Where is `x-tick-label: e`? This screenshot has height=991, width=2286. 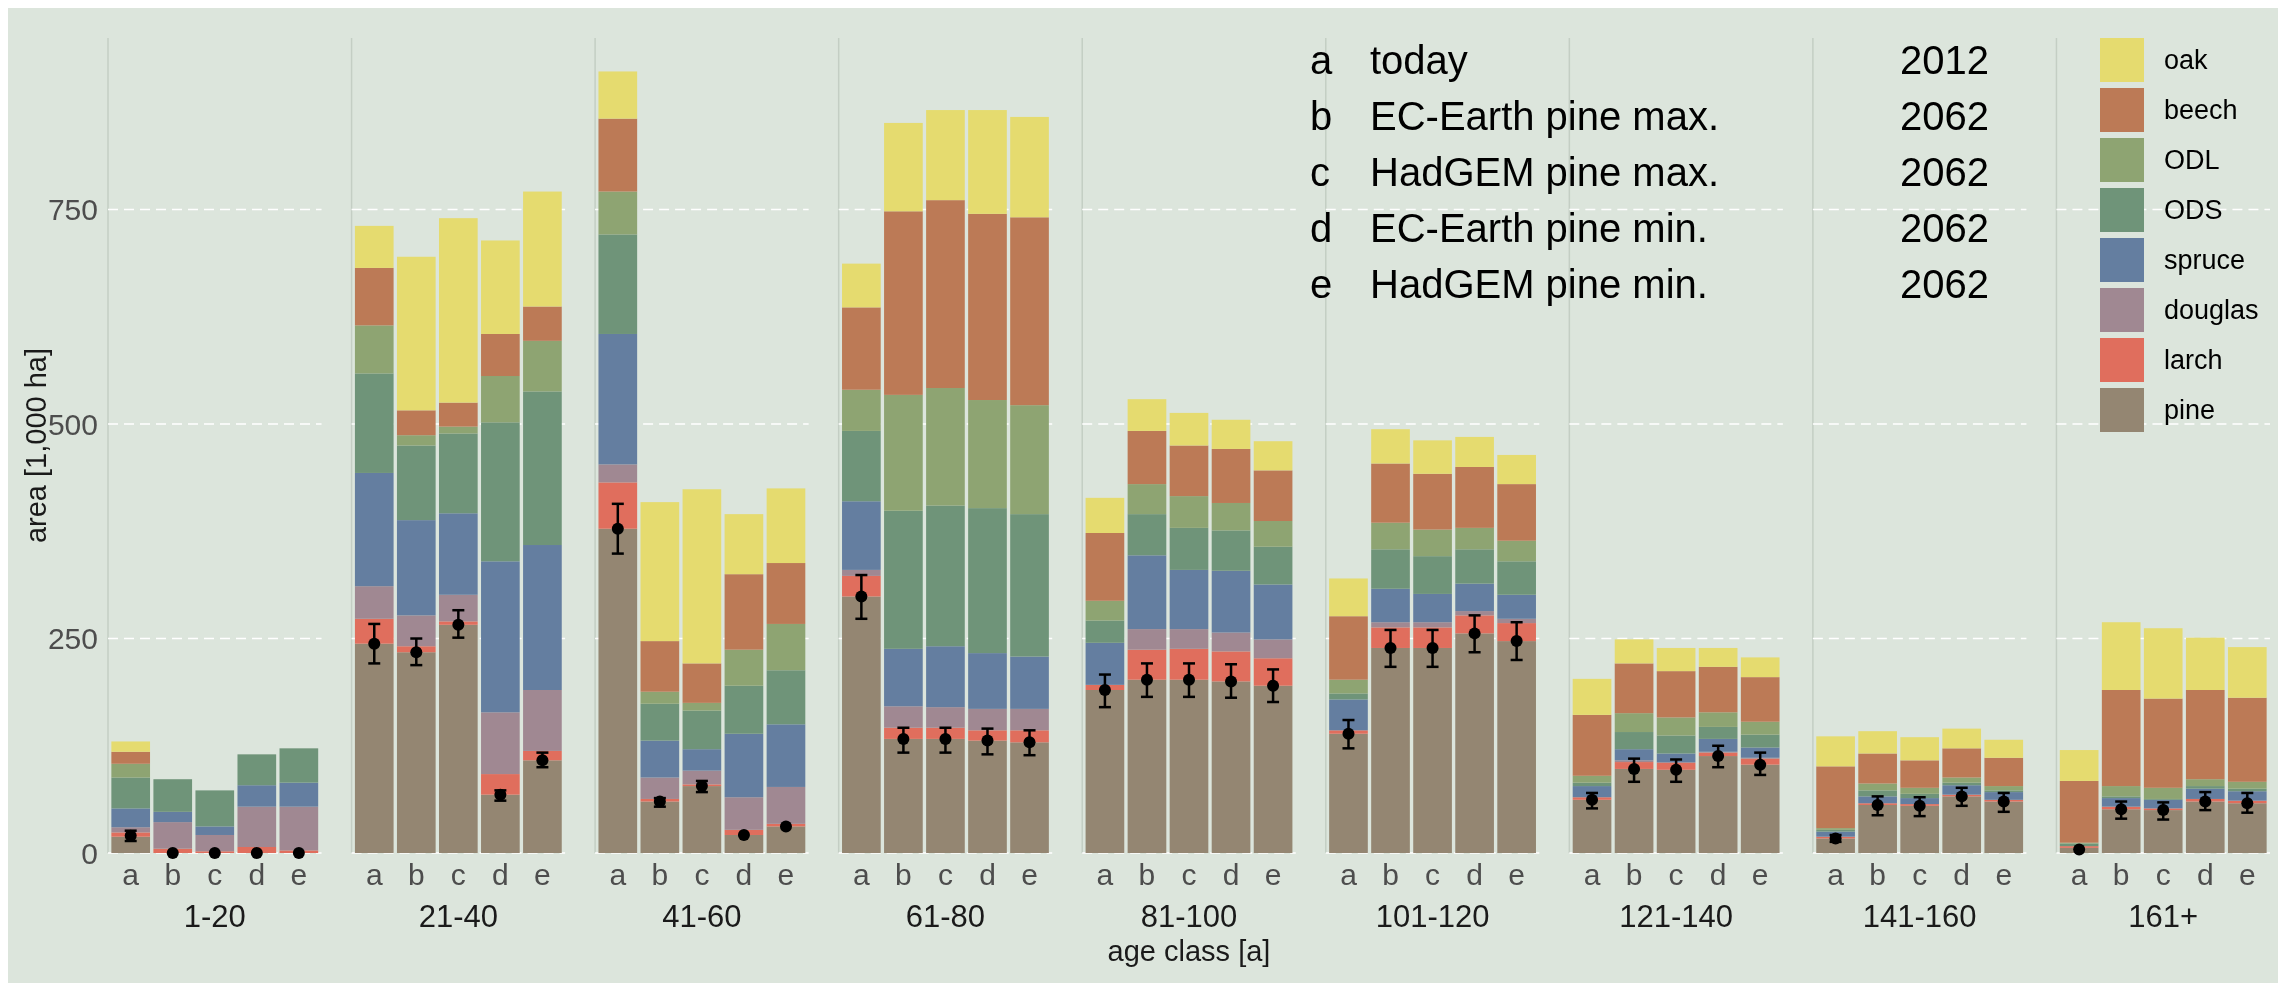
x-tick-label: e is located at coordinates (1516, 874).